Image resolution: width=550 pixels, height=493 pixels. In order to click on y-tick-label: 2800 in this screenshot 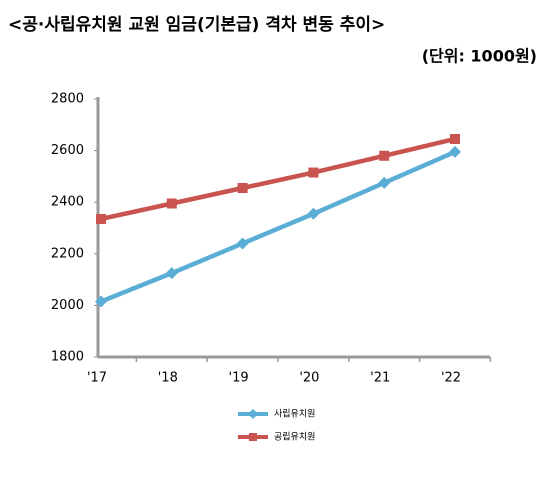, I will do `click(67, 99)`.